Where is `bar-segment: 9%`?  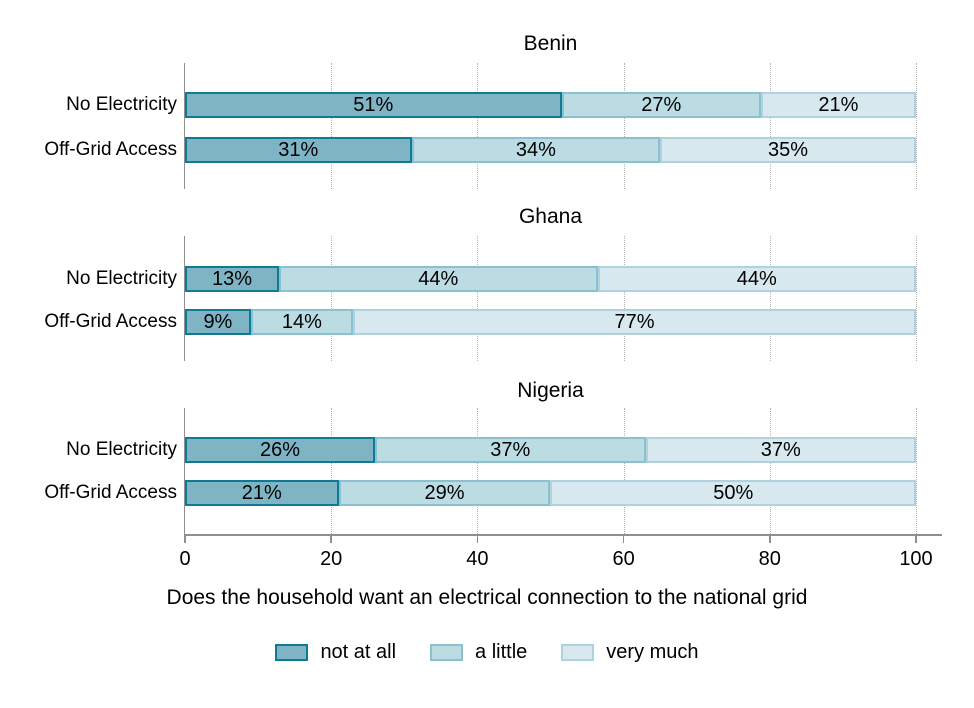
bar-segment: 9% is located at coordinates (218, 322).